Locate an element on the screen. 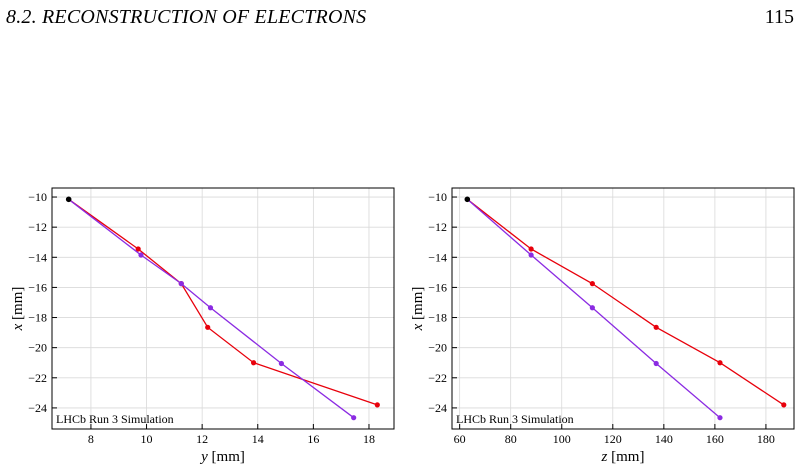 The width and height of the screenshot is (804, 475). running-section-title: 8.2. RECONSTRUCTION OF ELECTRONS is located at coordinates (186, 17).